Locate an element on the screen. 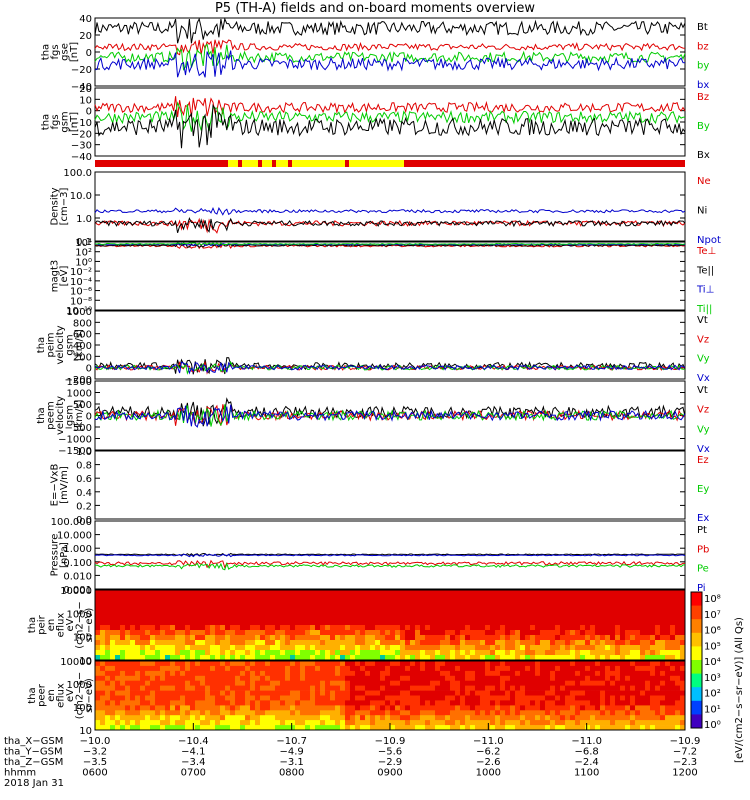 Image resolution: width=750 pixels, height=800 pixels. ytick-label-peer_spec: 10000 is located at coordinates (76, 662).